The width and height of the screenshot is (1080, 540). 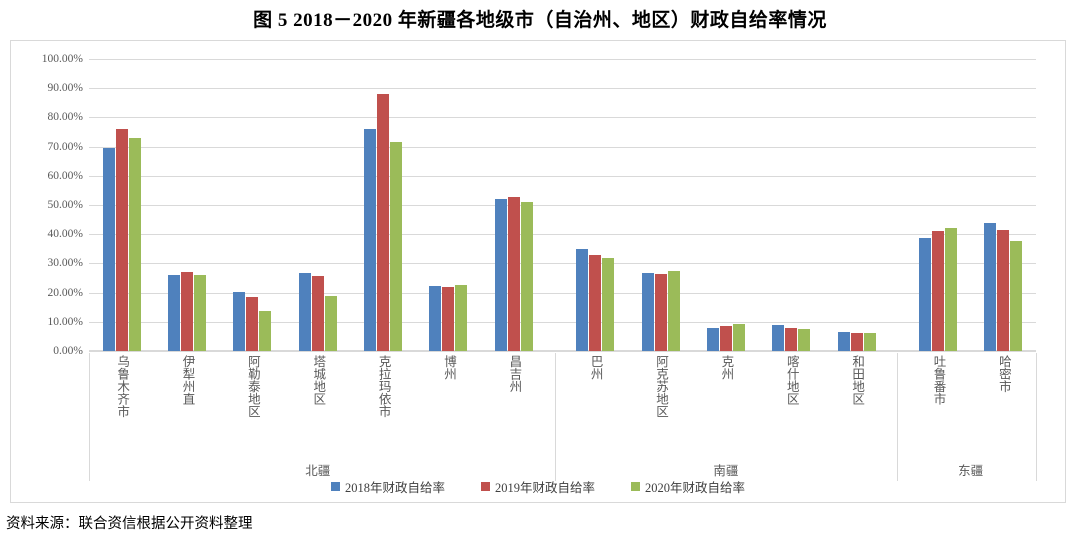 I want to click on category-label: 阿勒泰地区, so click(x=252, y=386).